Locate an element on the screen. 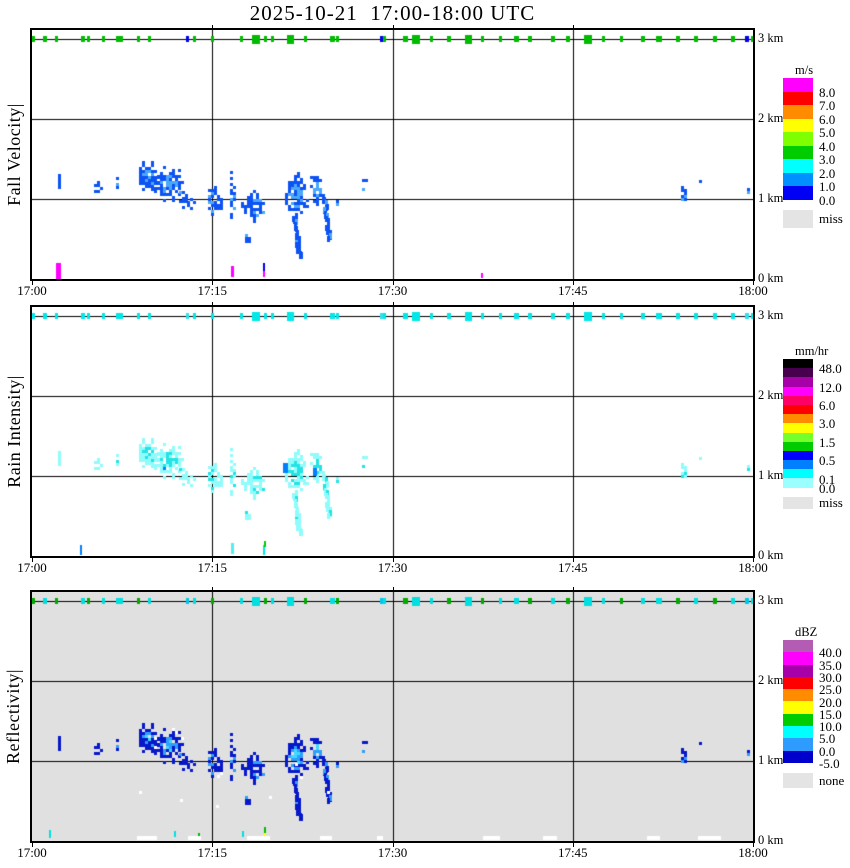 The image size is (850, 868). legend-tick-label: 1.0 is located at coordinates (827, 186).